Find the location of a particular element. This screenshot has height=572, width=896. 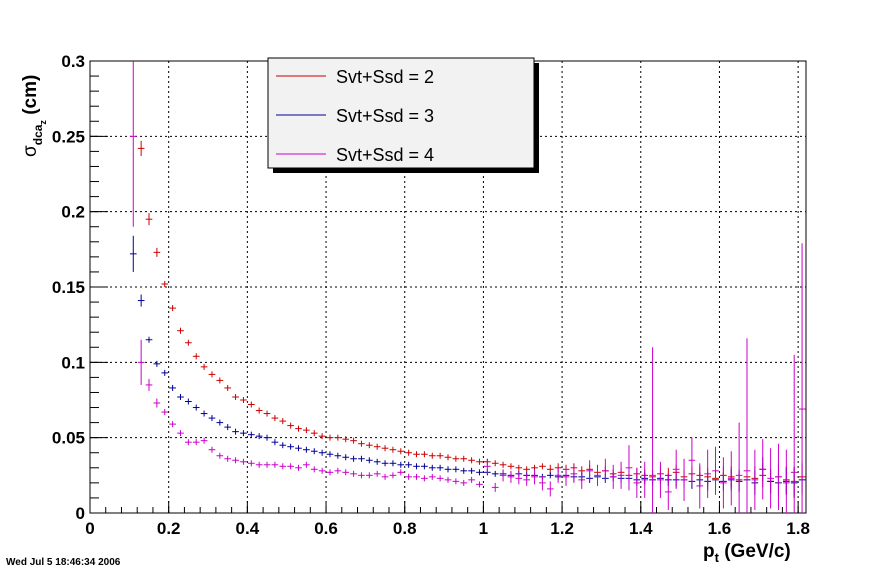

legend-label-series-4: Svt+Ssd = 4 is located at coordinates (385, 155).